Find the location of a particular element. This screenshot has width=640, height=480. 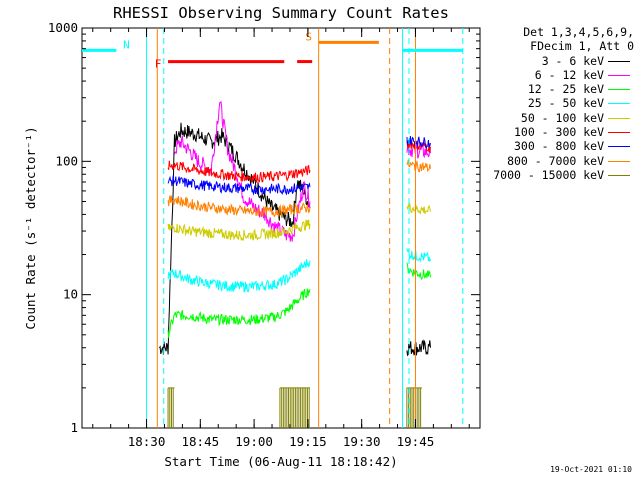

y-tick-label: 10 is located at coordinates (70, 294).